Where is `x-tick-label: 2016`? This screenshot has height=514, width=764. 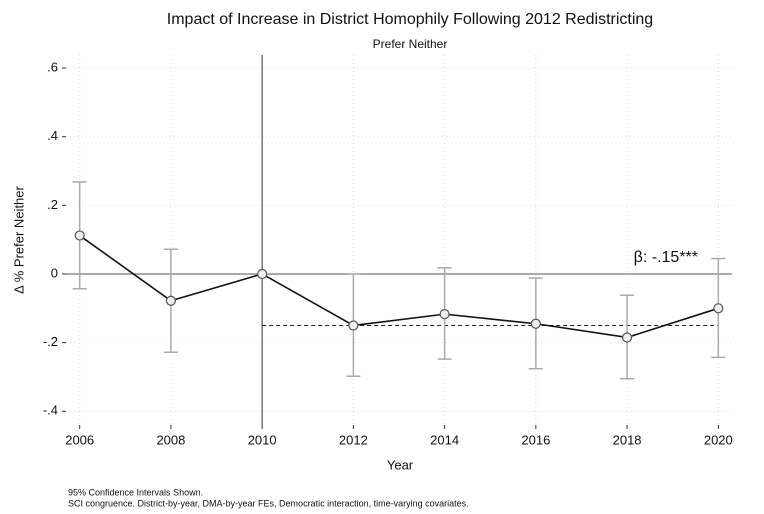
x-tick-label: 2016 is located at coordinates (535, 439).